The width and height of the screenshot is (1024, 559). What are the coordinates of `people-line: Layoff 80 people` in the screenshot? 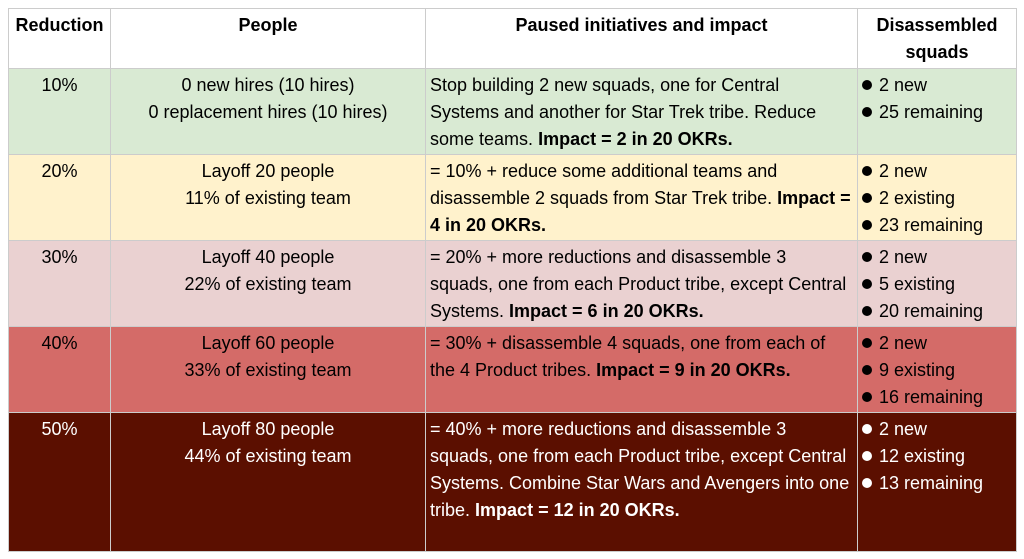 It's located at (268, 429).